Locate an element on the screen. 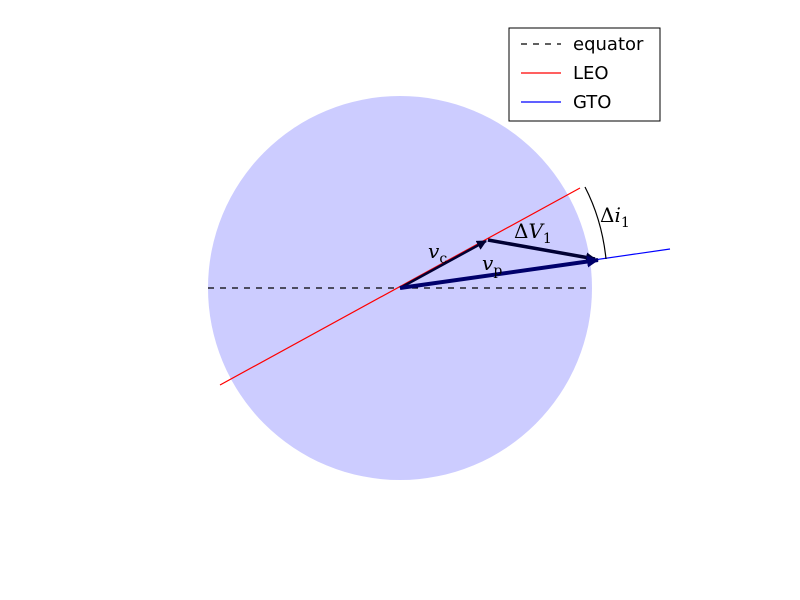 Image resolution: width=800 pixels, height=600 pixels. vp-vector-arrow is located at coordinates (499, 272).